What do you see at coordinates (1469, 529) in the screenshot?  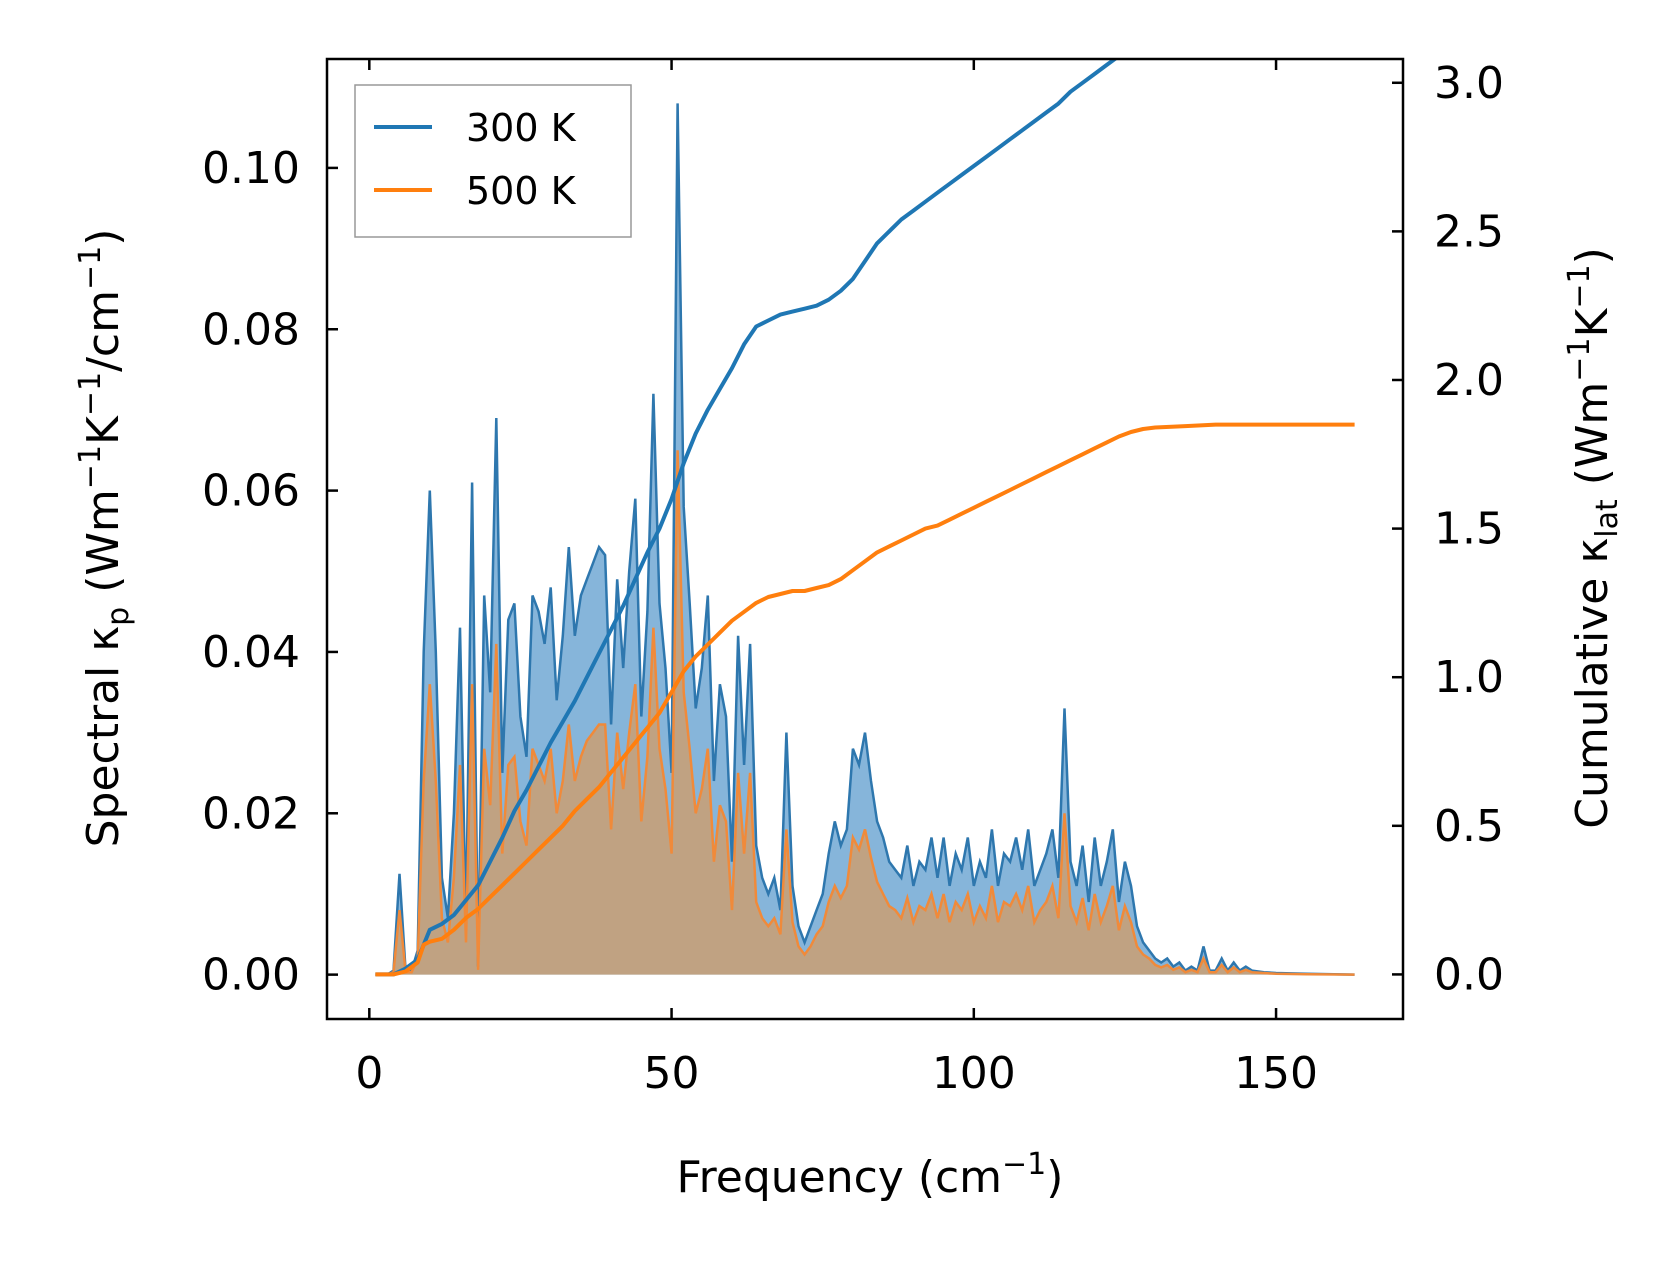 I see `y-right-tick-label: 1.5` at bounding box center [1469, 529].